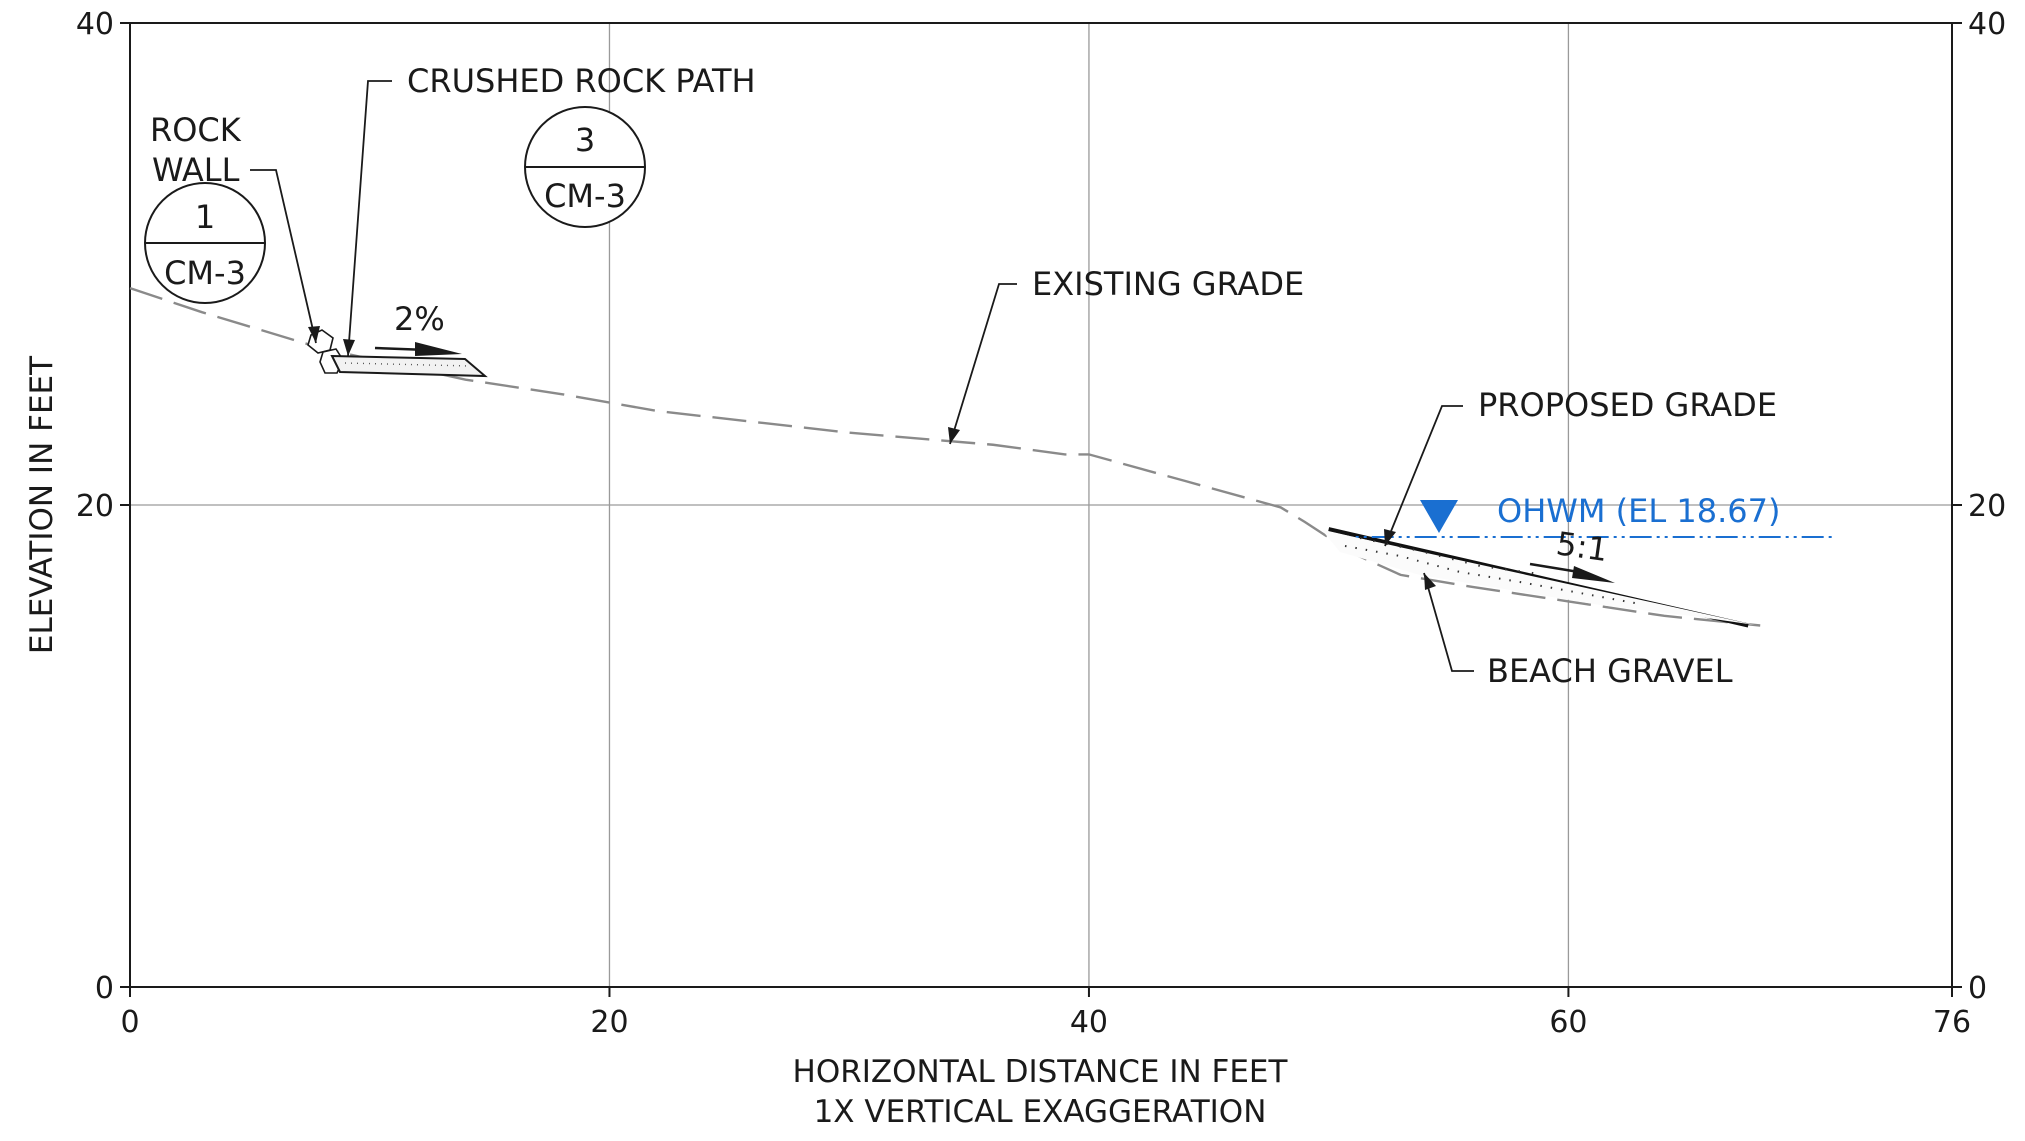 The height and width of the screenshot is (1141, 2025). What do you see at coordinates (419, 319) in the screenshot?
I see `path-slope-label: 2%` at bounding box center [419, 319].